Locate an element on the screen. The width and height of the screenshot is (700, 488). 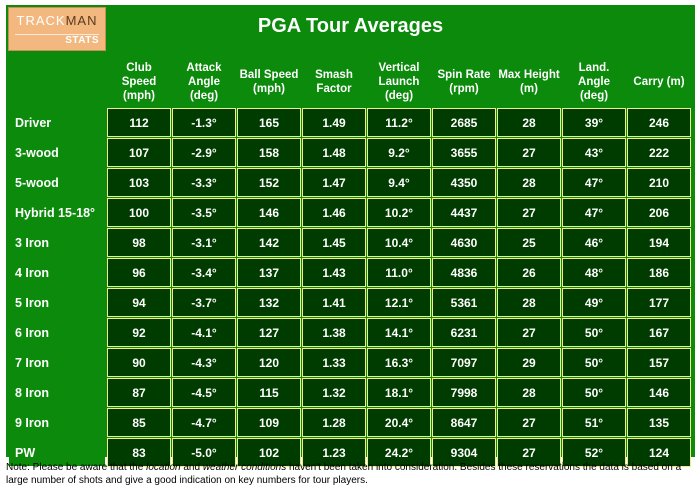
data-cell: 206 is located at coordinates (659, 212).